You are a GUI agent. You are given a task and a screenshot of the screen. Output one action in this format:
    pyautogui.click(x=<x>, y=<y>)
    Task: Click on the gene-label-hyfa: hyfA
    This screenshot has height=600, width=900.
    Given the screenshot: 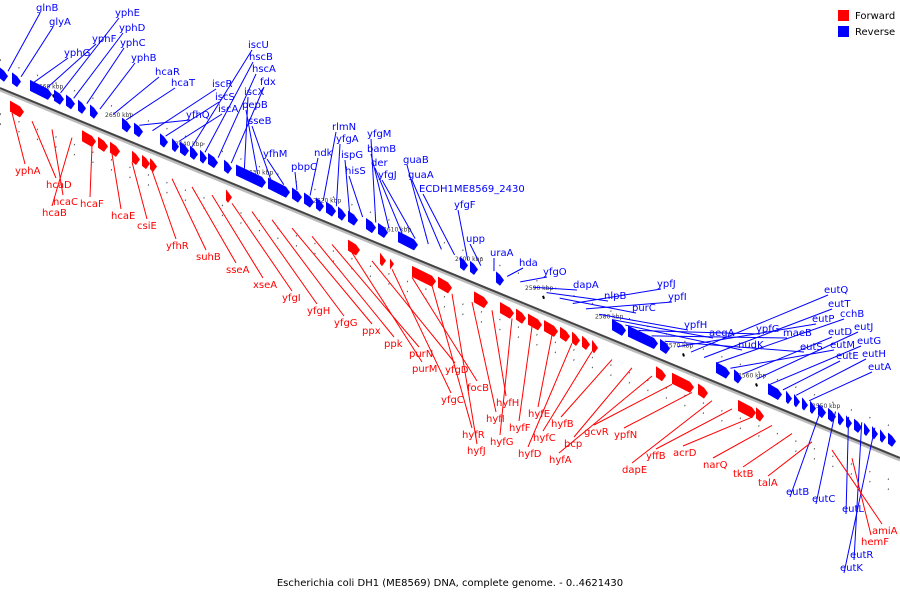 What is the action you would take?
    pyautogui.click(x=560, y=460)
    